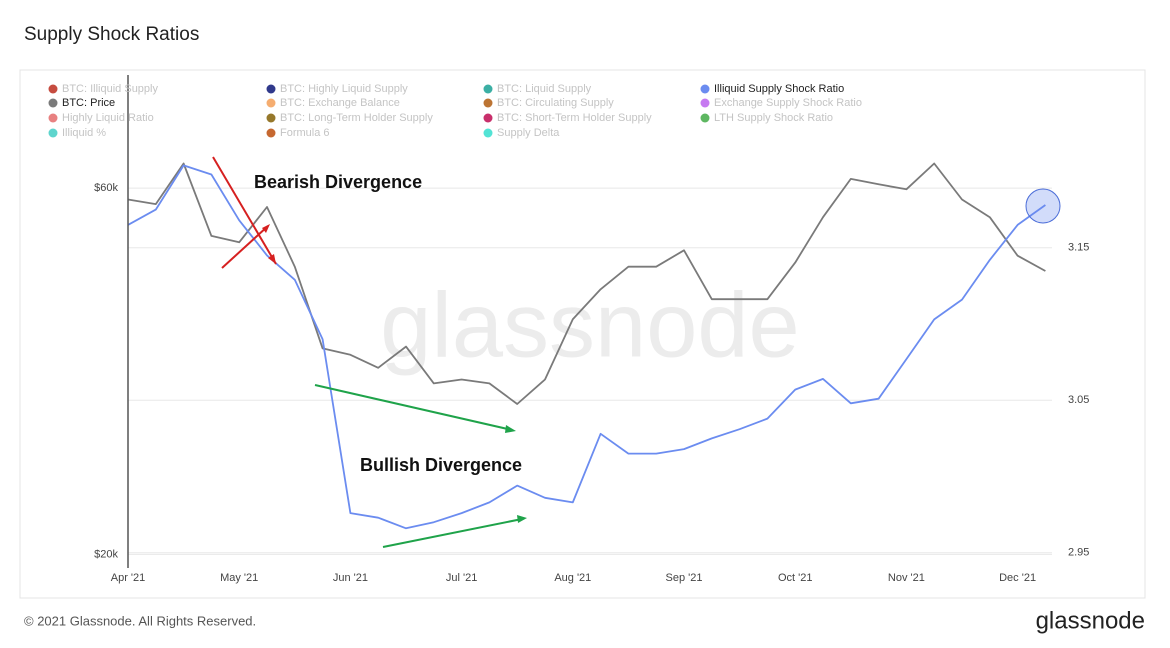  What do you see at coordinates (1017, 578) in the screenshot?
I see `x-tick-label: Dec '21` at bounding box center [1017, 578].